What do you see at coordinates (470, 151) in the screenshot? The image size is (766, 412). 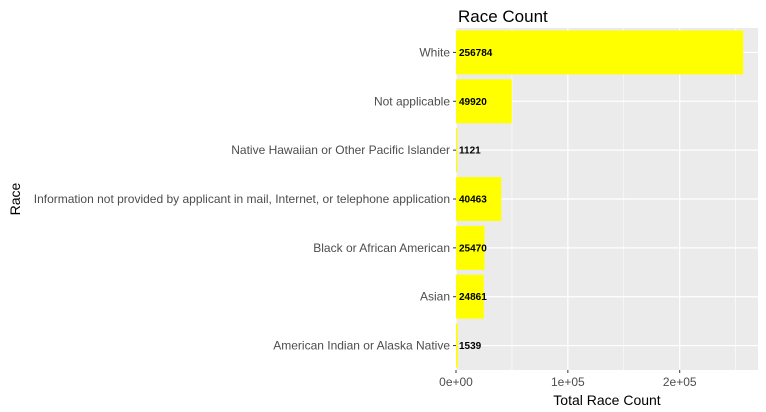 I see `bar-value-label: 1121` at bounding box center [470, 151].